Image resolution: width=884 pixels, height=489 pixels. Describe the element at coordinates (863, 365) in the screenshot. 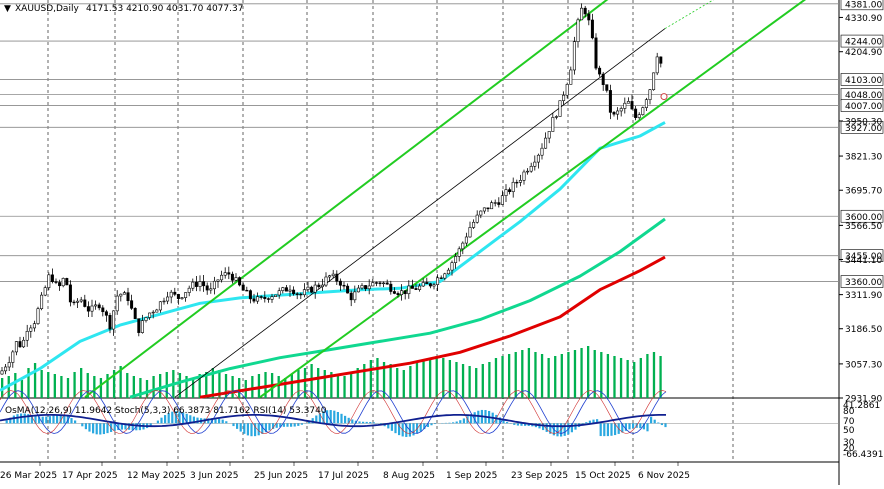

I see `price-tick-label: 3057.30` at that location.